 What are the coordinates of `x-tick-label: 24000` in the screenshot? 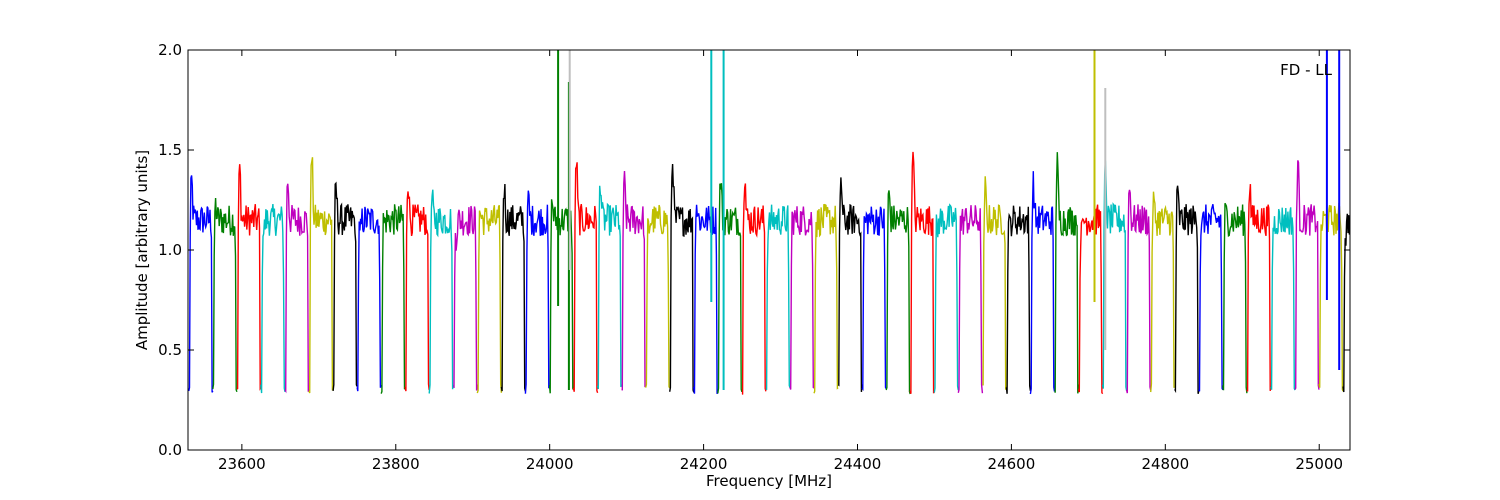 It's located at (550, 464).